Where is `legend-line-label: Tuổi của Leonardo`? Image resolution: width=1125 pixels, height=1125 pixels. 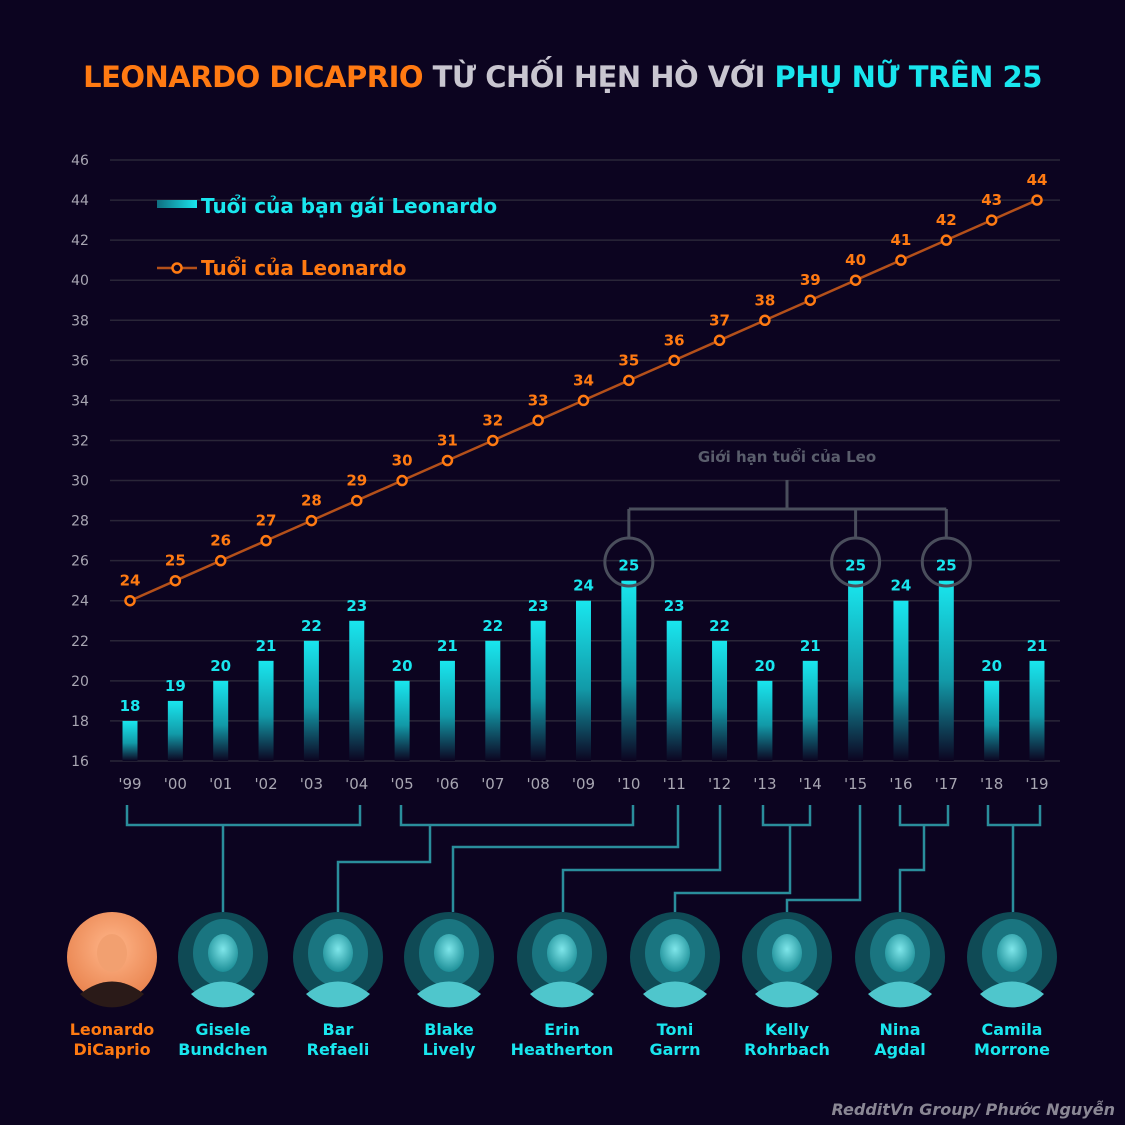 legend-line-label: Tuổi của Leonardo is located at coordinates (304, 268).